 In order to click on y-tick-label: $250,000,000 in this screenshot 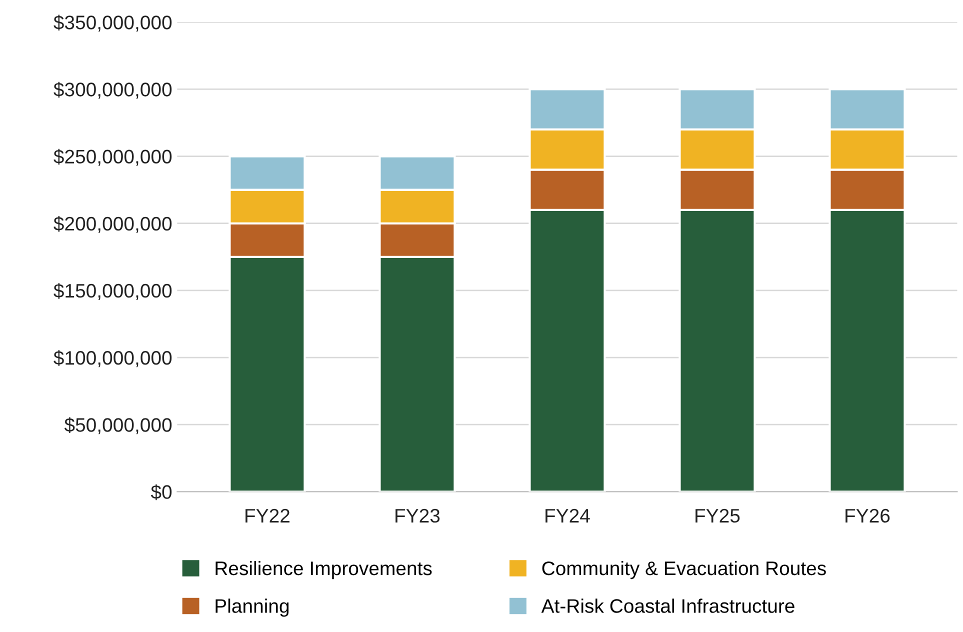, I will do `click(113, 157)`.